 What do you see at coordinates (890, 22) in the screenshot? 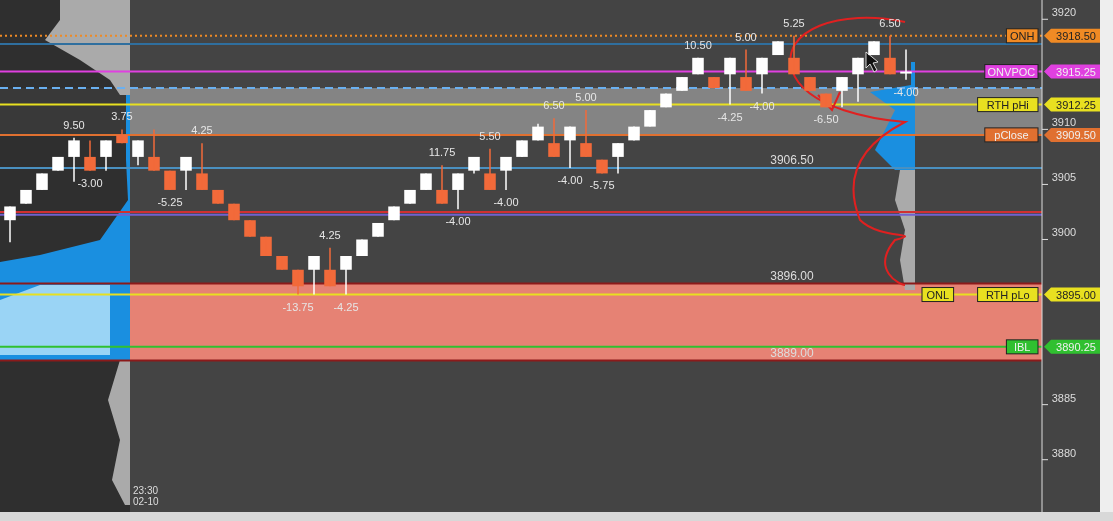
I see `text: 6.50` at bounding box center [890, 22].